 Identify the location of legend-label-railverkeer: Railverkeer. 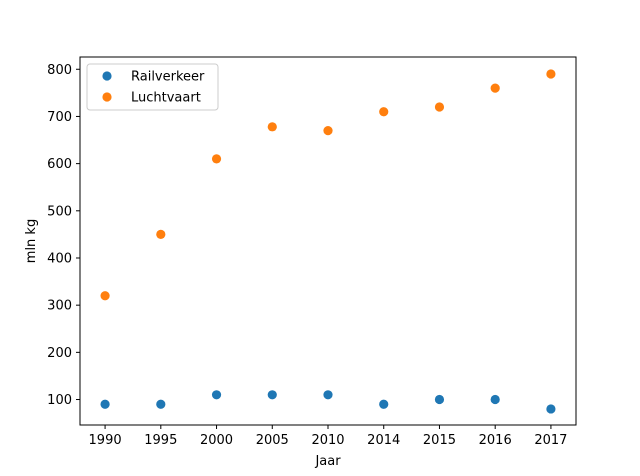
(168, 77).